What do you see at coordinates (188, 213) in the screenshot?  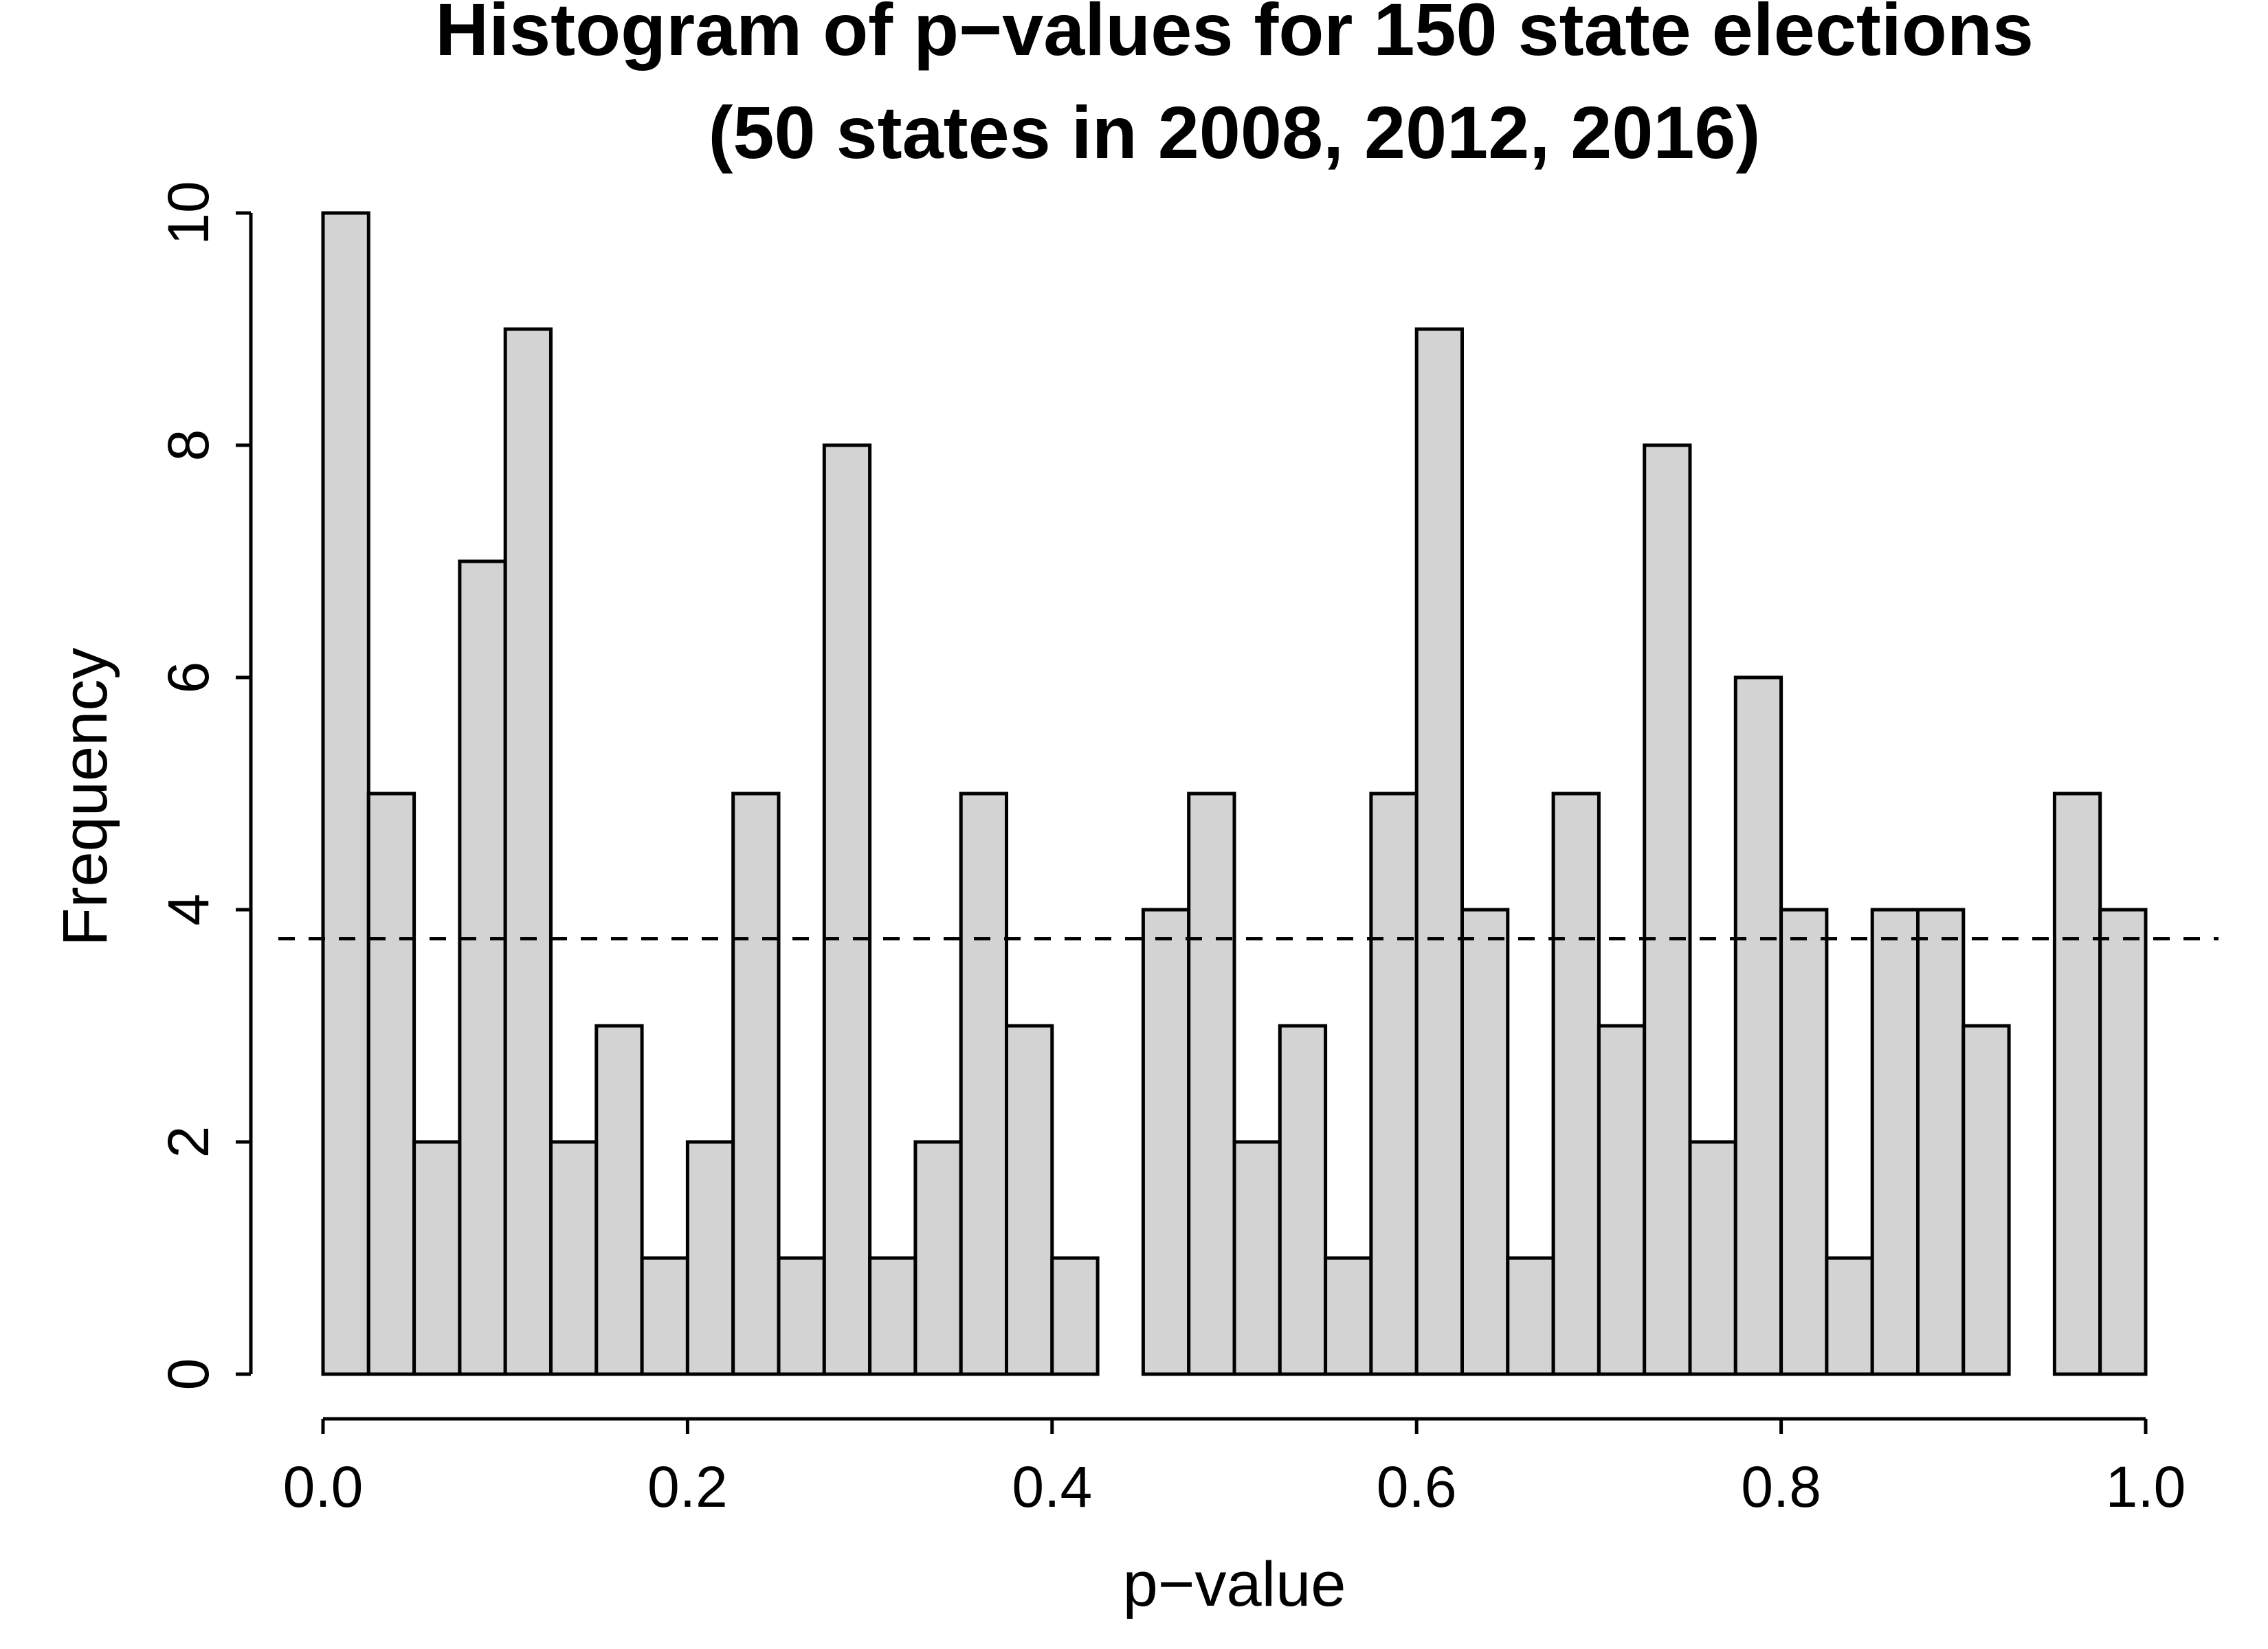 I see `y-tick-label: 10` at bounding box center [188, 213].